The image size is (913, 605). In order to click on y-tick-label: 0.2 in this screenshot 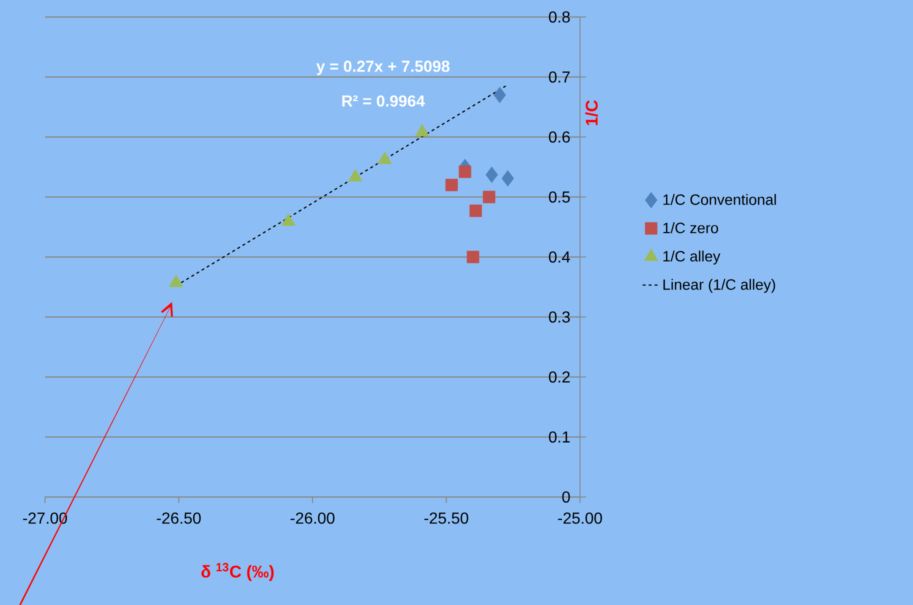, I will do `click(559, 376)`.